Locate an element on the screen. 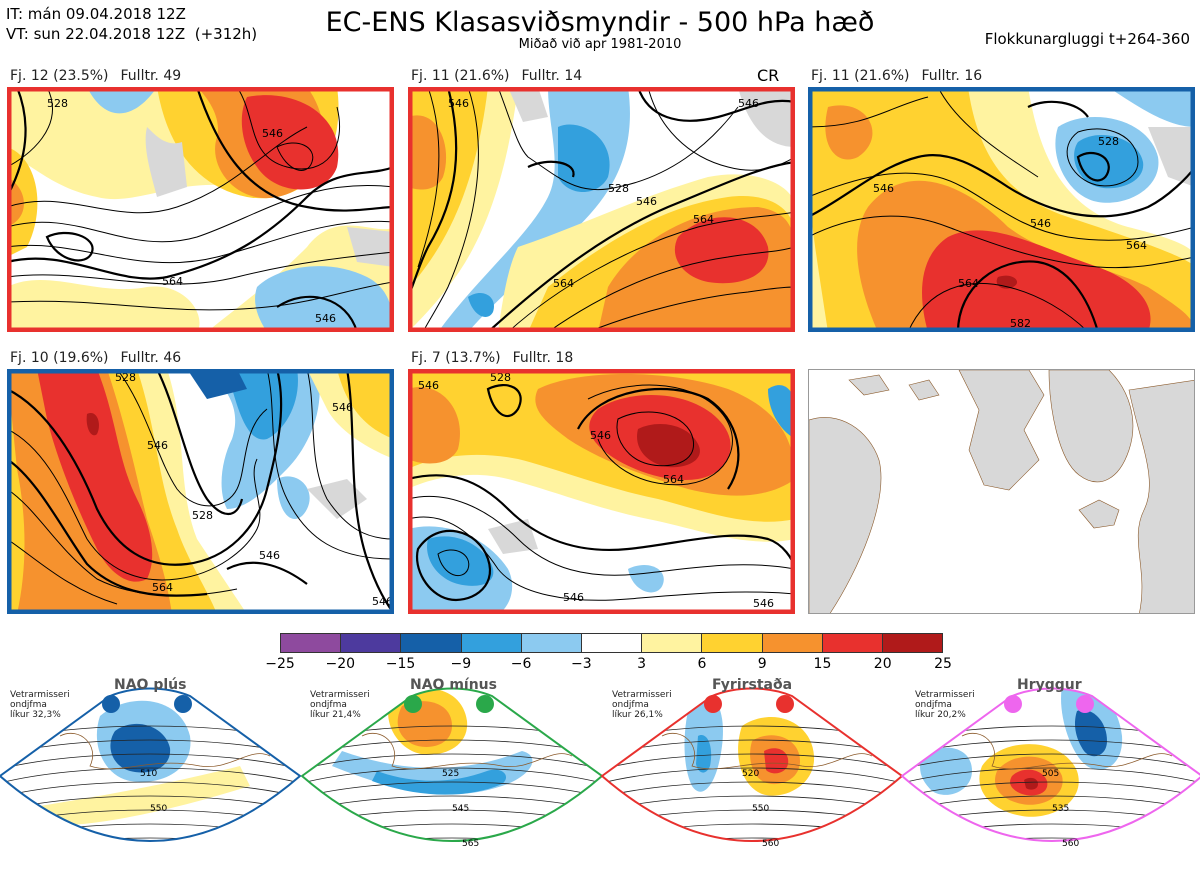 The image size is (1200, 875). cluster-map-5: 546 528 546 564 546 546 is located at coordinates (601, 491).